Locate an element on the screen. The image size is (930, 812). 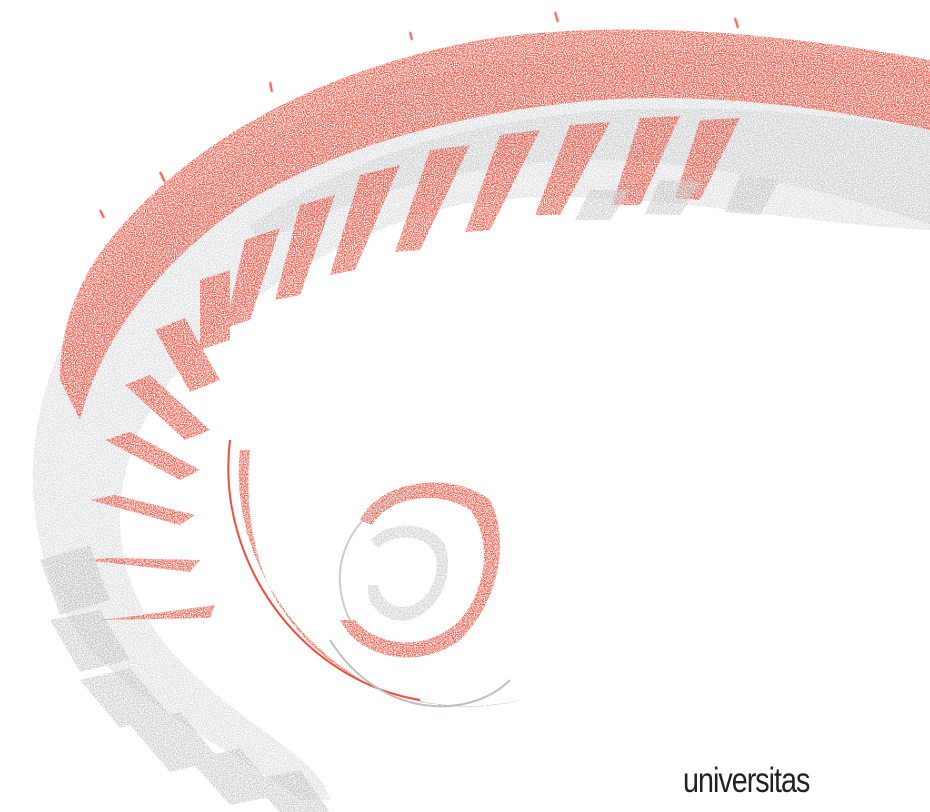
spiral-arc-lines is located at coordinates (369, 573).